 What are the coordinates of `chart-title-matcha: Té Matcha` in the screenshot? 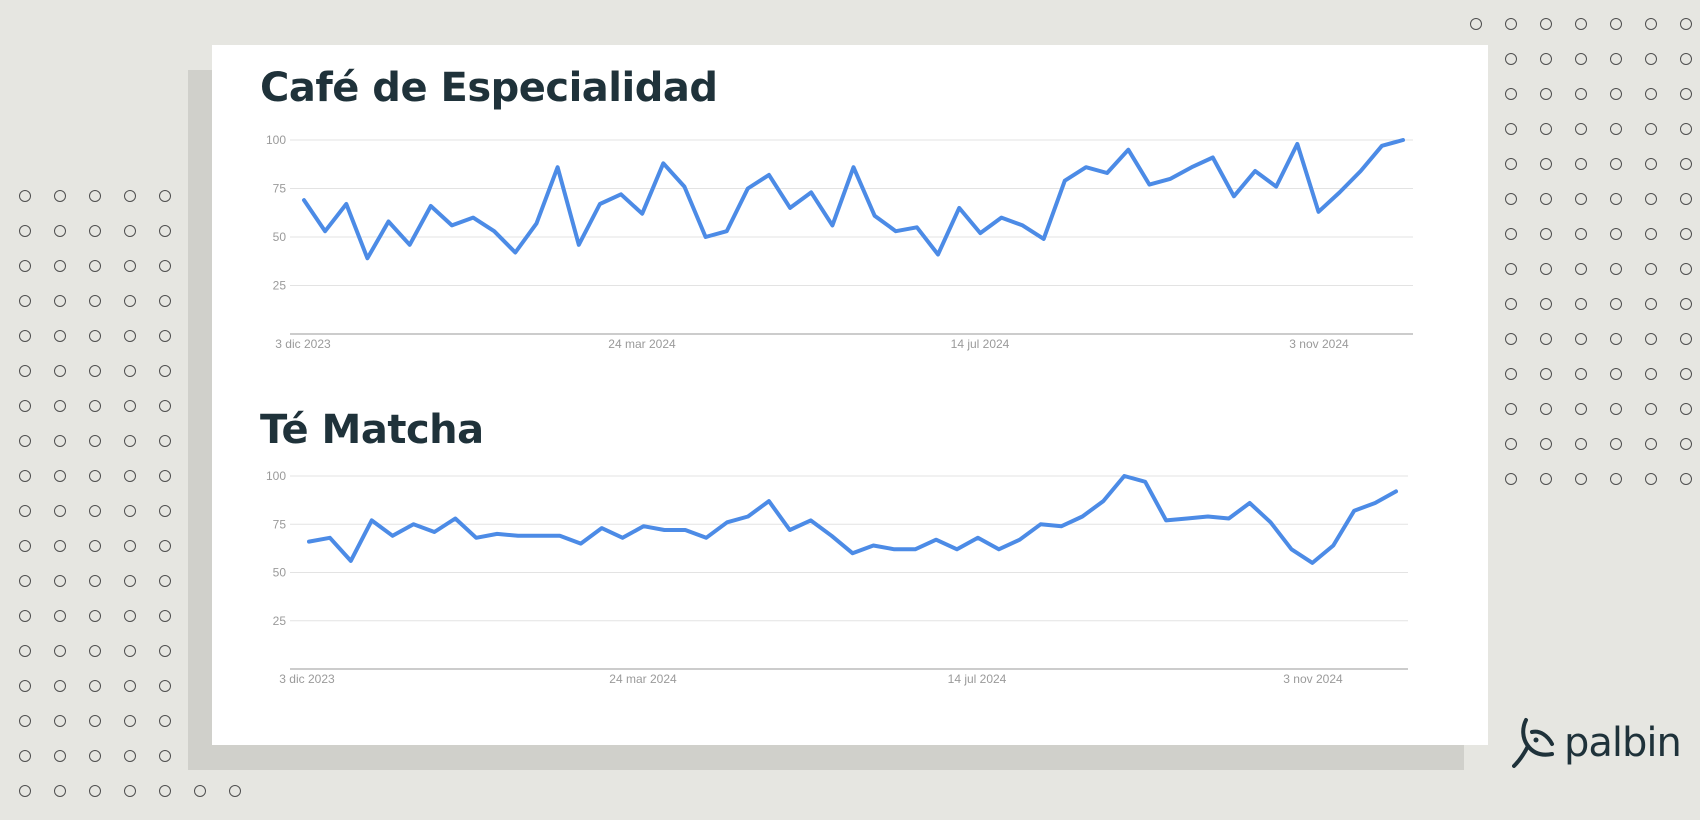 It's located at (372, 430).